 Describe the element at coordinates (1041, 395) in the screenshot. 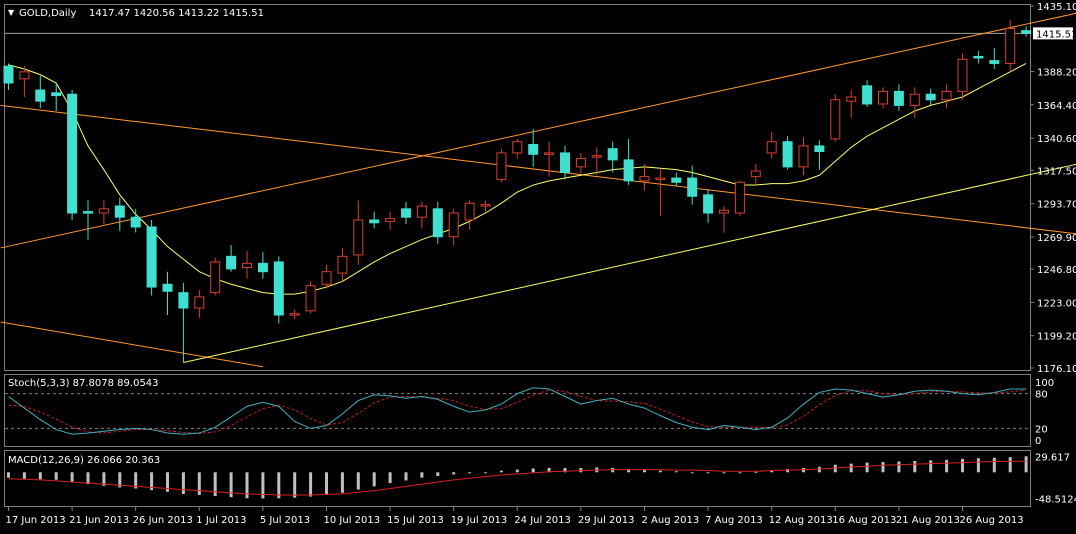

I see `stoch-tick-label: 80` at that location.